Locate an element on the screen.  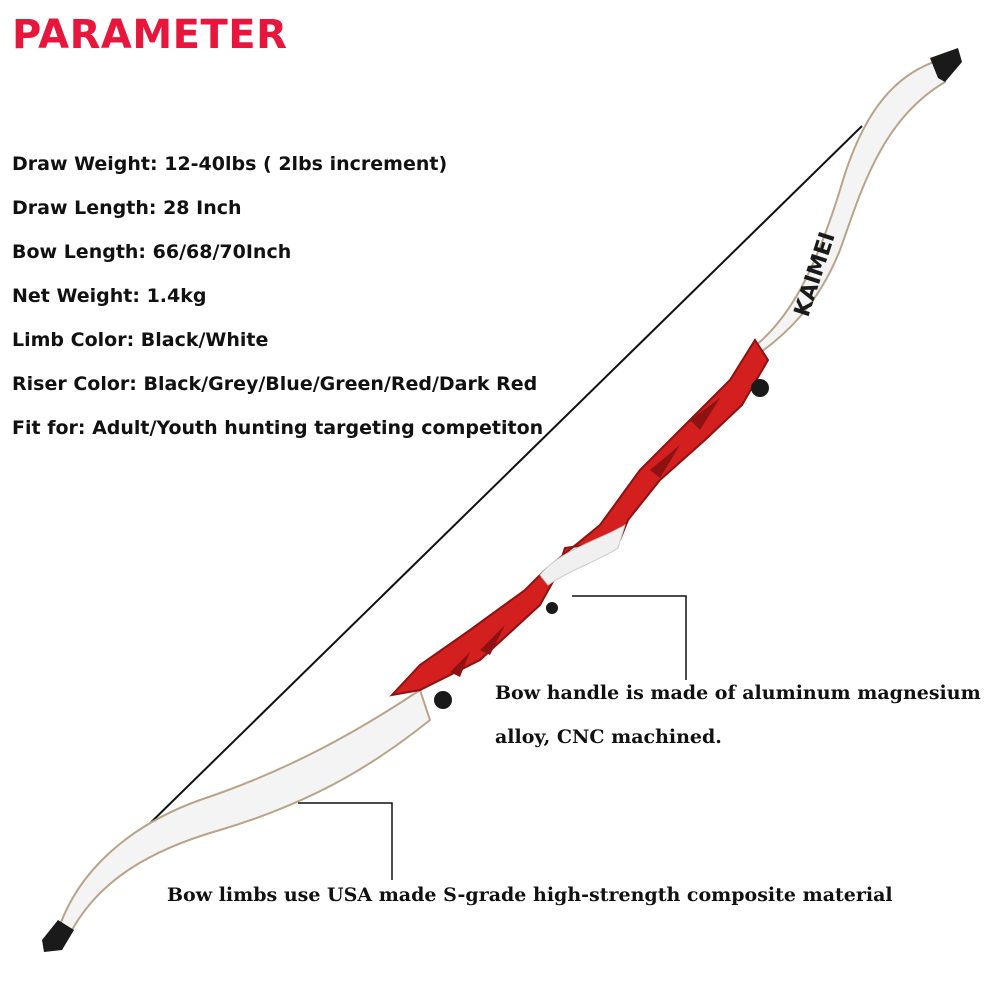
spec-draw-length: Draw Length: 28 Inch is located at coordinates (127, 208).